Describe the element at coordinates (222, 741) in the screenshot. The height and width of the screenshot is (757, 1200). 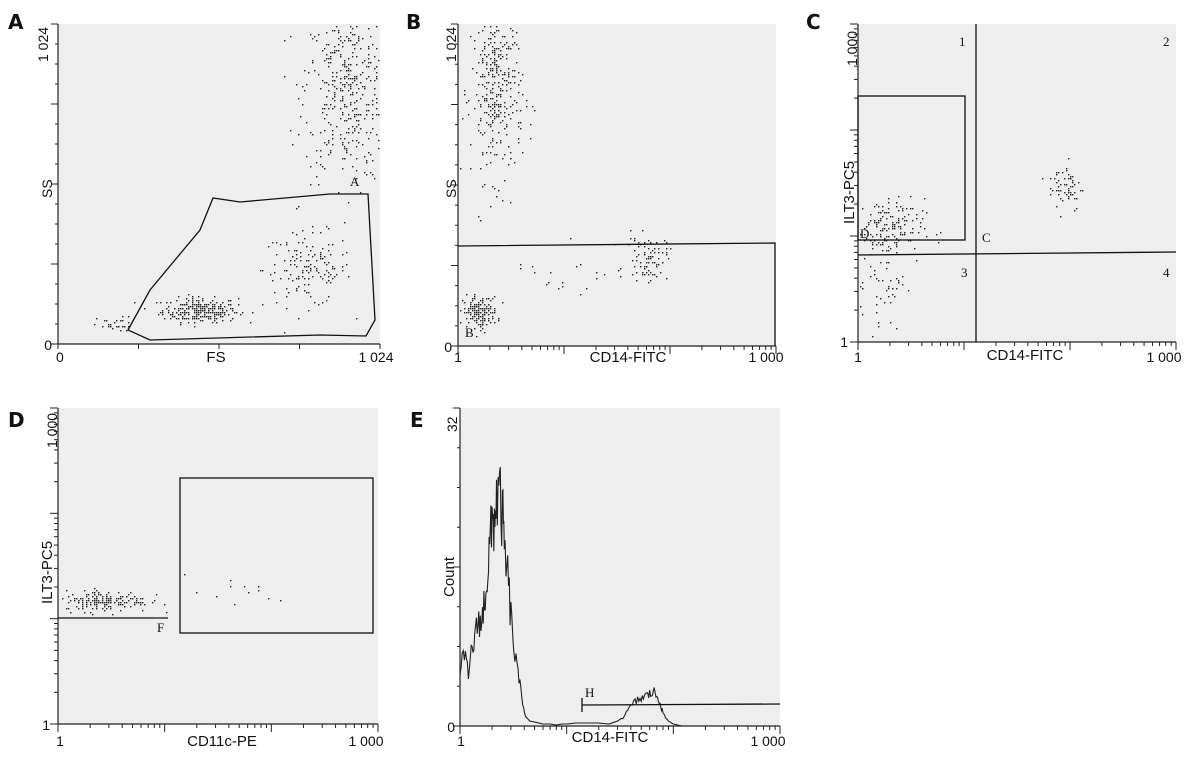
I see `x-axis-label: CD11c-PE` at that location.